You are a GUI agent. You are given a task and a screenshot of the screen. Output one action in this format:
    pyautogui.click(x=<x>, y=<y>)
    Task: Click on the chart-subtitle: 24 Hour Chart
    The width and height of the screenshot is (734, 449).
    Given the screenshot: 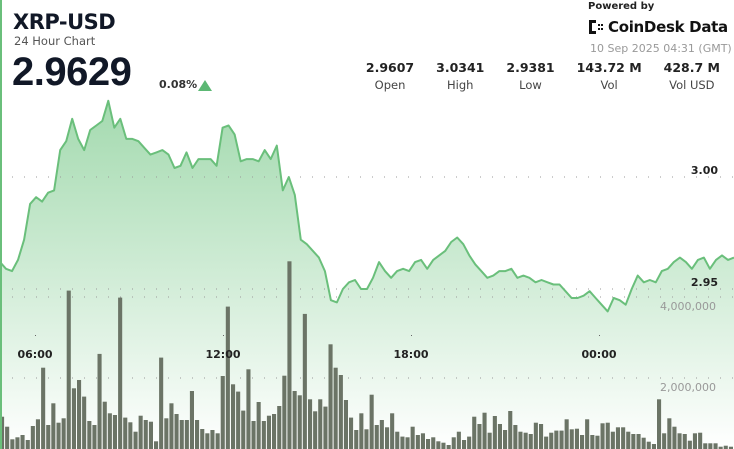 What is the action you would take?
    pyautogui.click(x=55, y=41)
    